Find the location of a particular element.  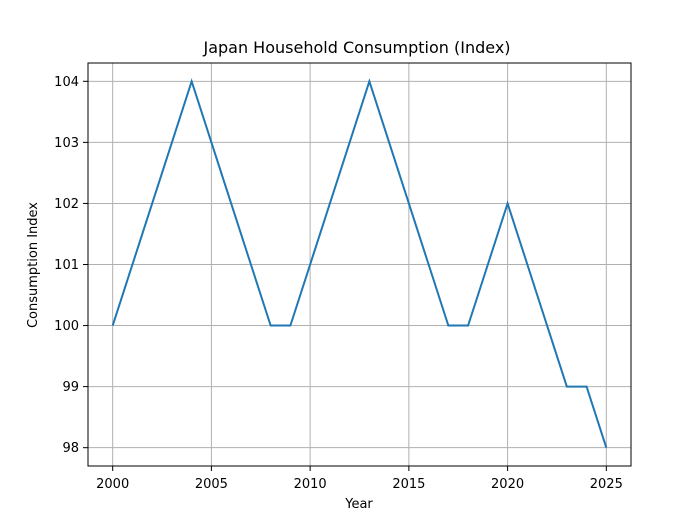

chart-title: Japan Household Consumption (Index) is located at coordinates (356, 47).